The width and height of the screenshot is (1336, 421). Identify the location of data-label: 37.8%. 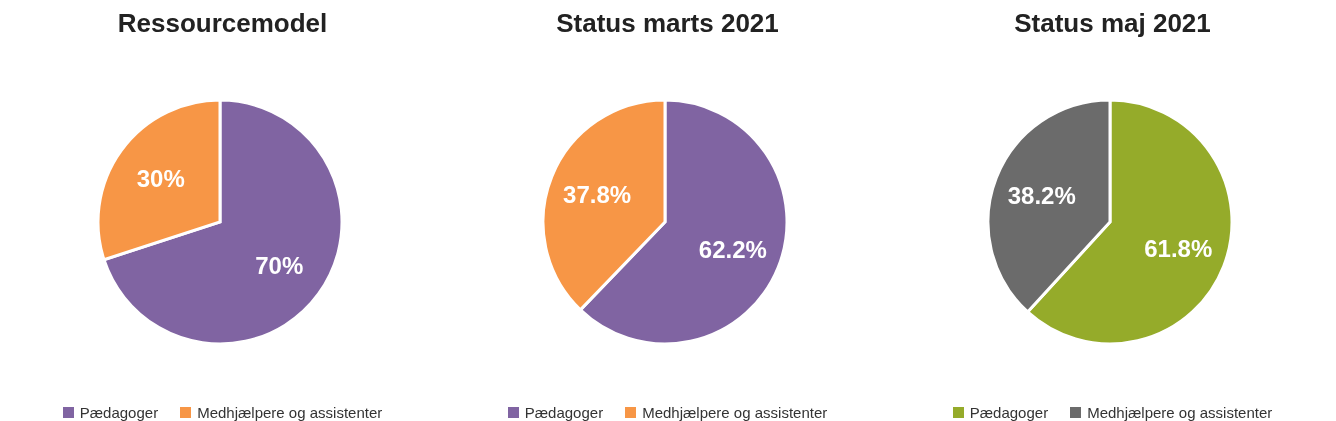
(597, 195).